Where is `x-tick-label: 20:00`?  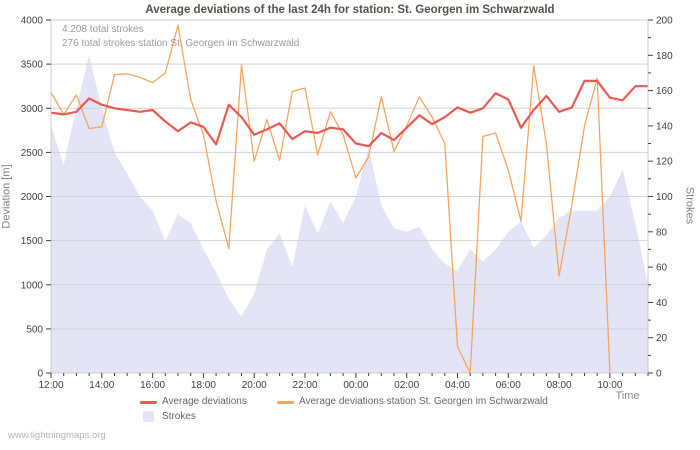 x-tick-label: 20:00 is located at coordinates (254, 385).